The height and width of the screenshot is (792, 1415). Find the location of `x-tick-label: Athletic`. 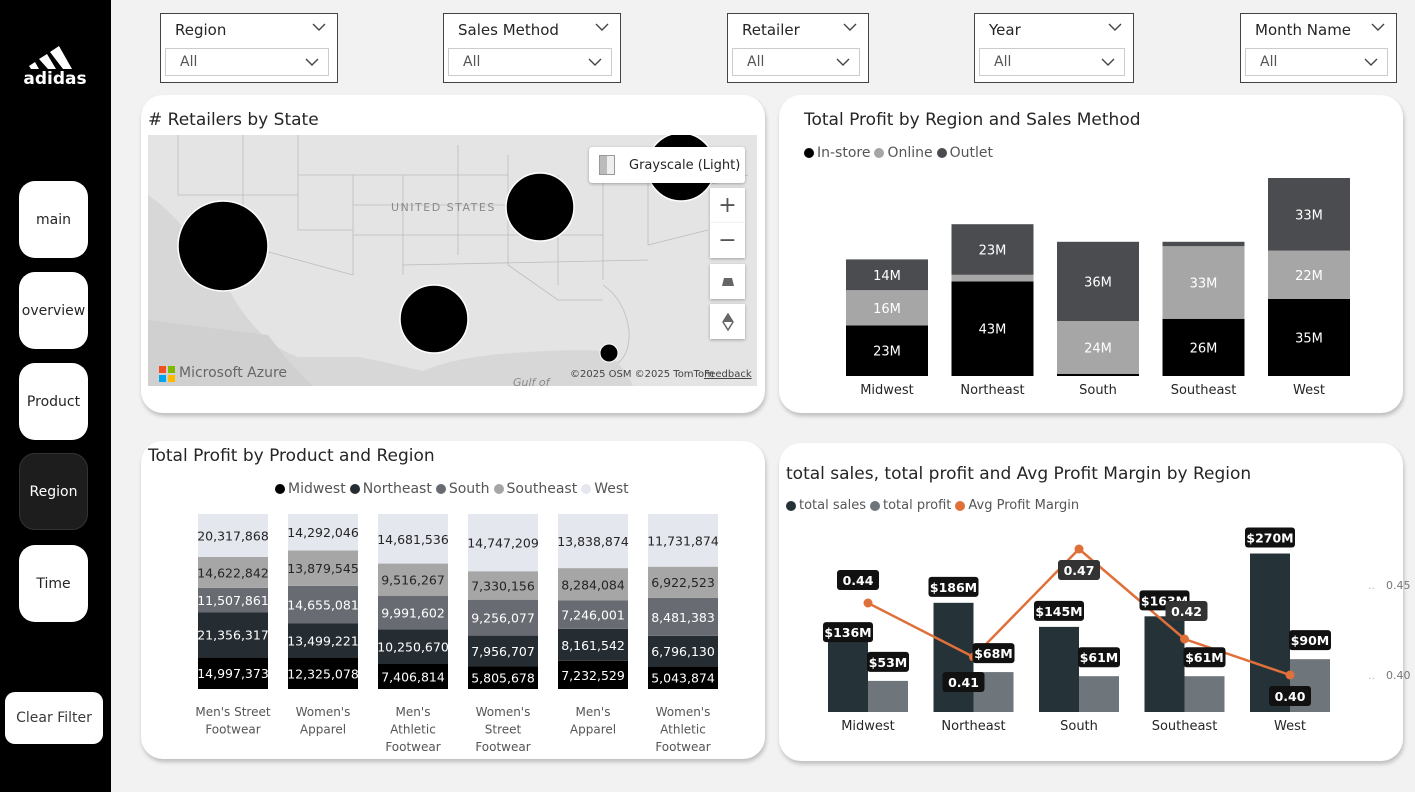

x-tick-label: Athletic is located at coordinates (413, 730).